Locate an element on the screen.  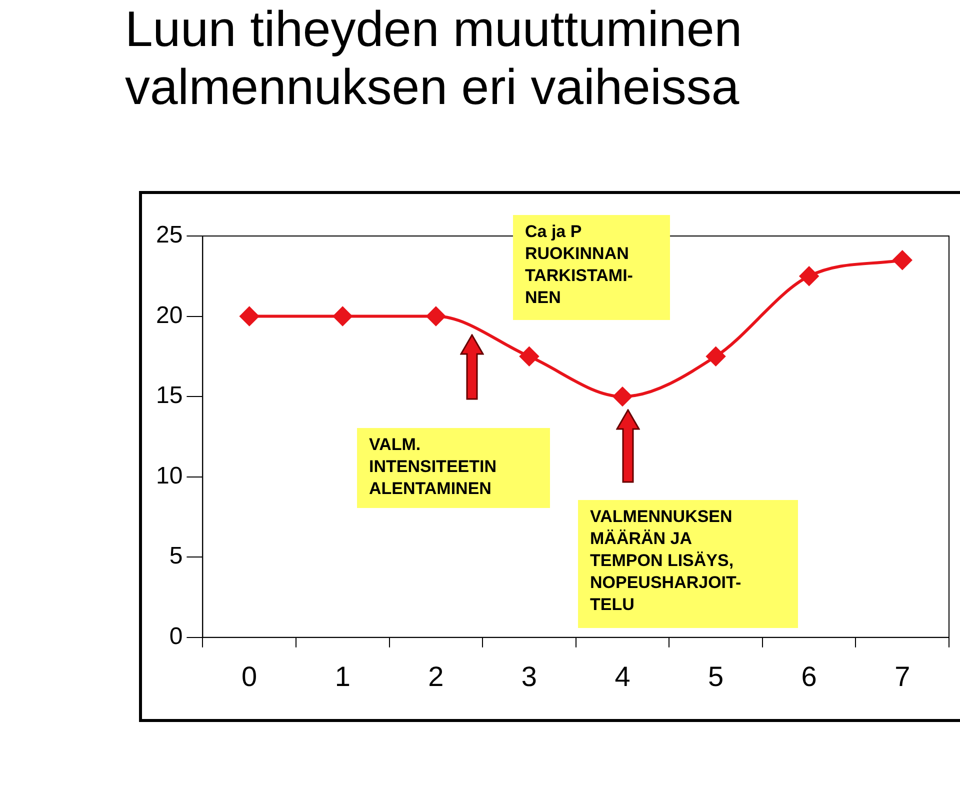
y-tick-label: 20 is located at coordinates (169, 315).